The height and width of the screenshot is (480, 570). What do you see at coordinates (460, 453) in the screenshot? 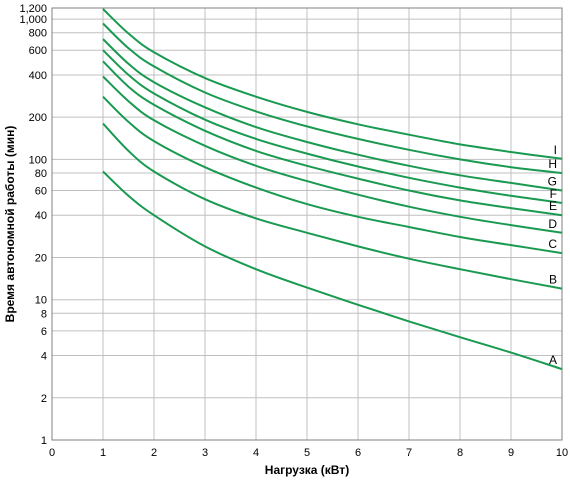
I see `x-tick-label: 8` at bounding box center [460, 453].